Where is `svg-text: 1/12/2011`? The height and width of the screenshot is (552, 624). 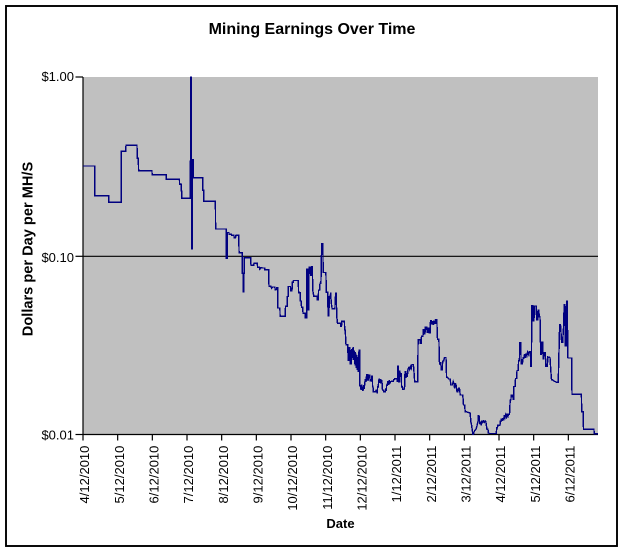
svg-text: 1/12/2011 is located at coordinates (396, 474).